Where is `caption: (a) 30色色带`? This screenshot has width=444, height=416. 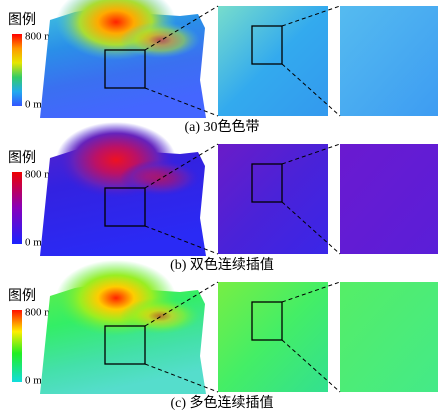 caption: (a) 30色色带 is located at coordinates (221, 126).